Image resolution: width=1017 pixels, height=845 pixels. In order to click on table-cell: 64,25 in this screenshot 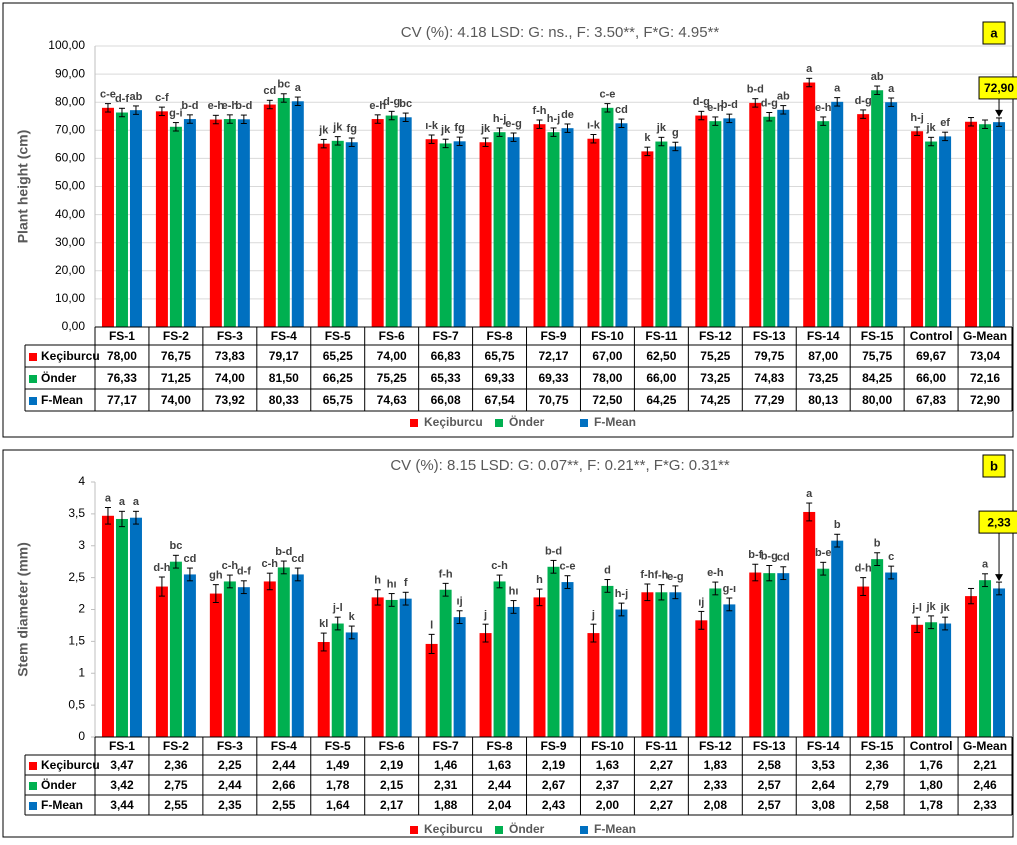, I will do `click(661, 400)`.